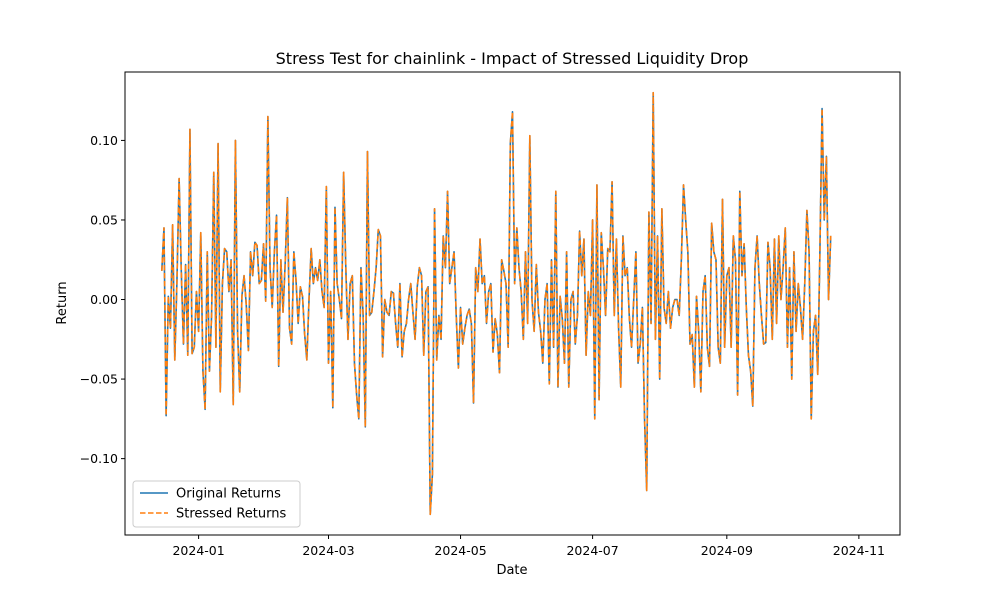 This screenshot has width=1000, height=600. I want to click on legend-box, so click(216, 504).